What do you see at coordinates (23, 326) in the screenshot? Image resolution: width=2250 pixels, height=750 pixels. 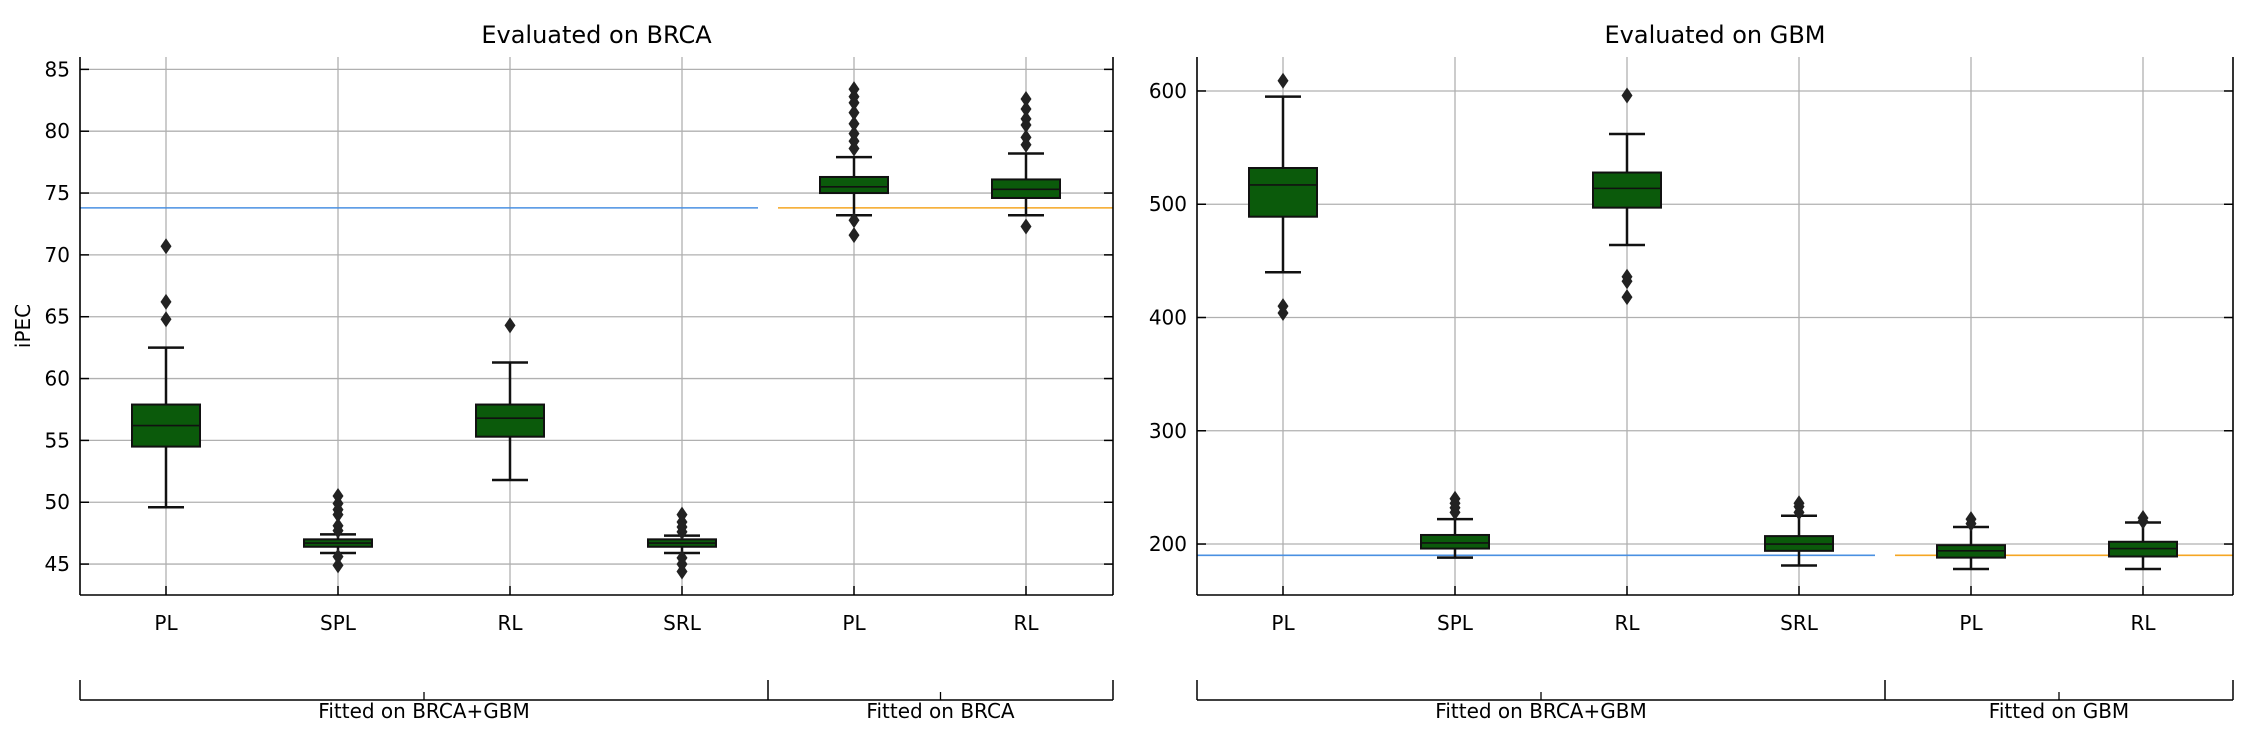 I see `y-axis-label: iPEC` at bounding box center [23, 326].